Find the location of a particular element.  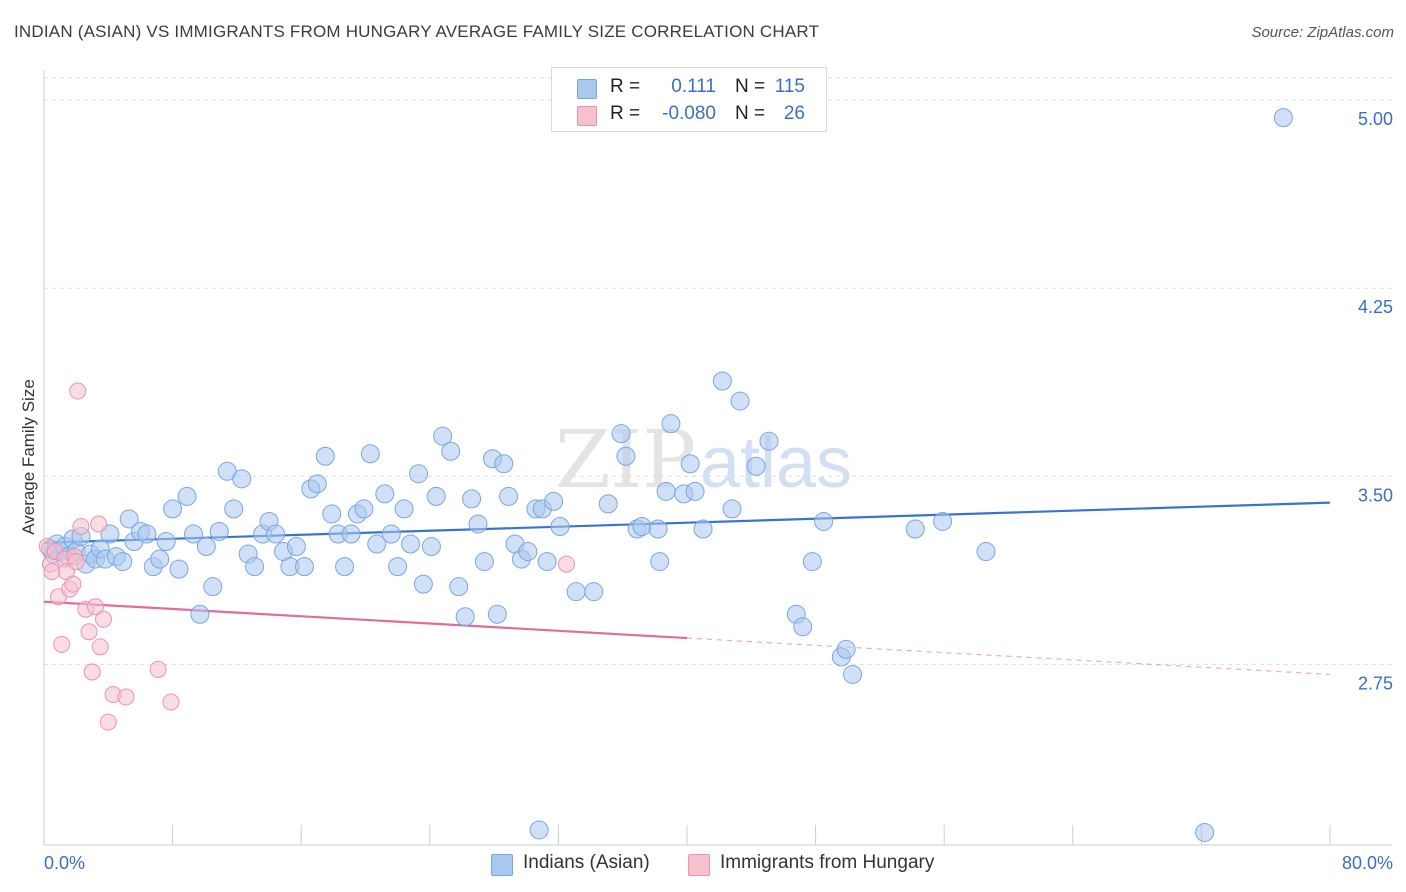

legend-r-value: 0.111 is located at coordinates (693, 86).